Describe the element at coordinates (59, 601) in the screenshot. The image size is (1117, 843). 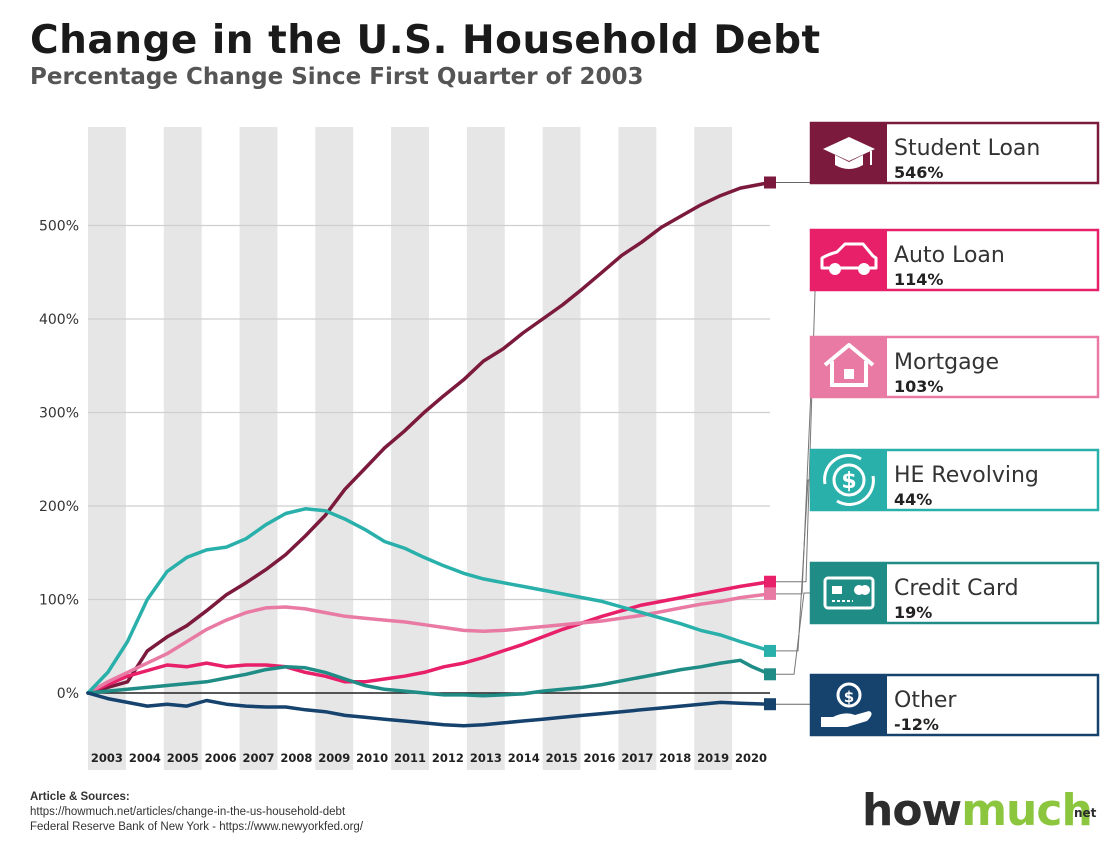
I see `y-tick-label: 100%` at that location.